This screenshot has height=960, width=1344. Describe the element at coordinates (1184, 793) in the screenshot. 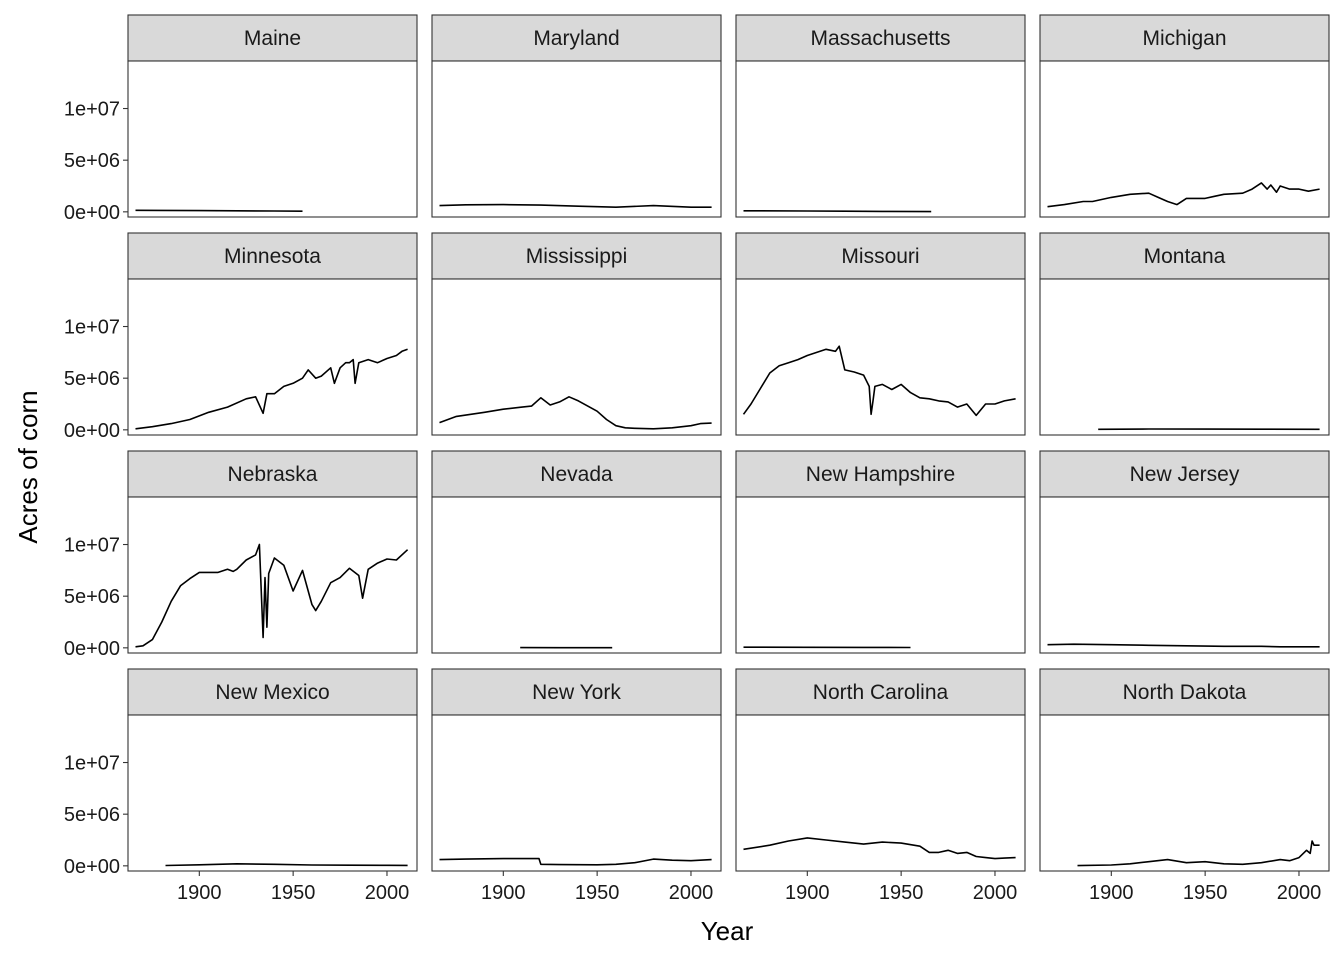

I see `plot-area-north-dakota` at that location.